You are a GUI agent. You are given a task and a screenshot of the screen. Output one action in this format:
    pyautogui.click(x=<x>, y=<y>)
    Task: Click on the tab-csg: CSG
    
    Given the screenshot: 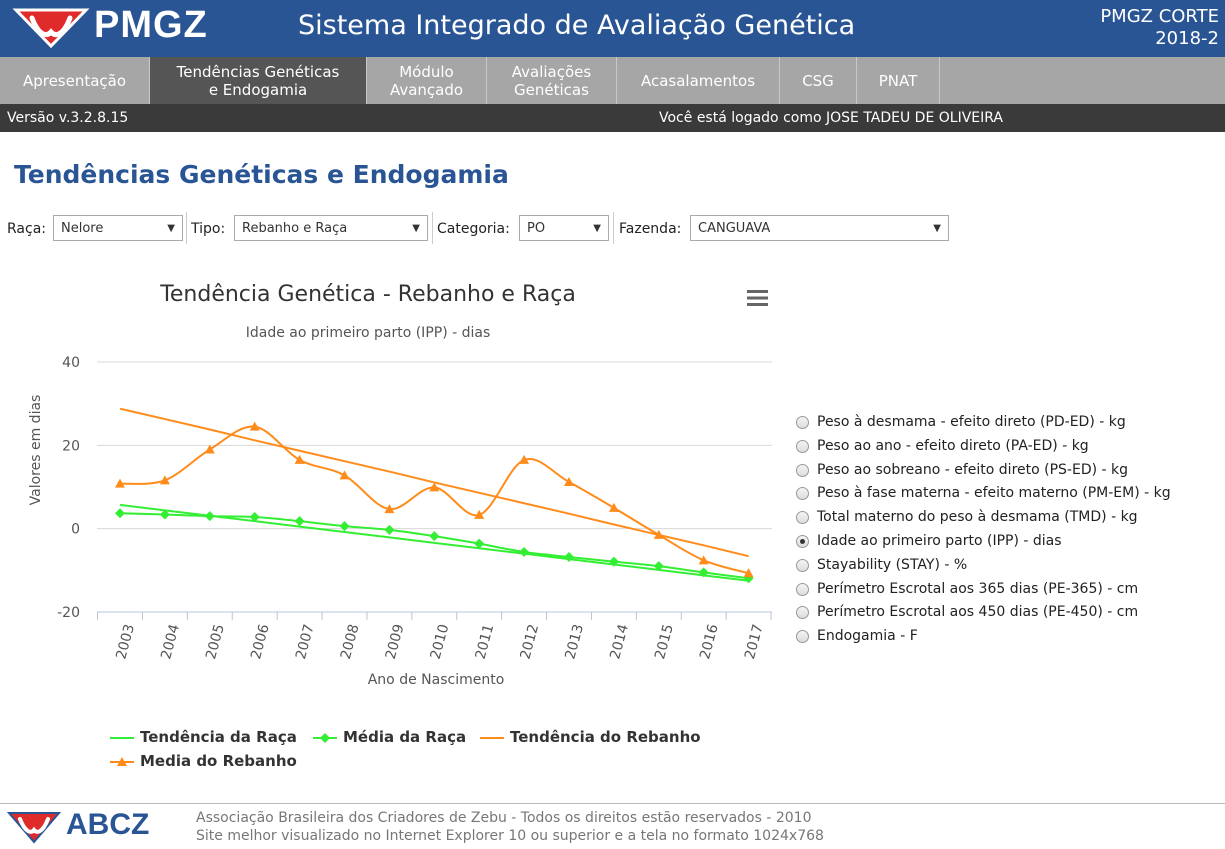 What is the action you would take?
    pyautogui.click(x=818, y=80)
    